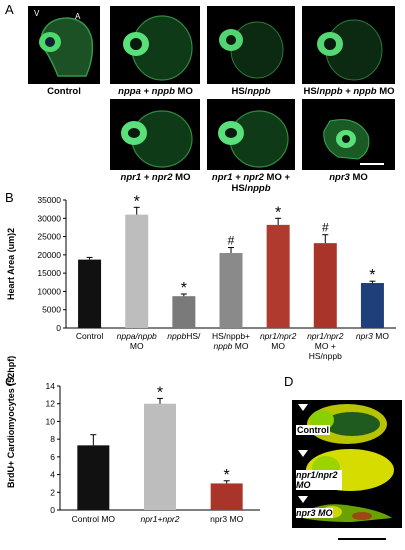 This screenshot has height=550, width=405. Describe the element at coordinates (251, 183) in the screenshot. I see `caption-npr1-npr2-mo-hs-nppb: npr1 + npr2 MO + HS/nppb` at that location.